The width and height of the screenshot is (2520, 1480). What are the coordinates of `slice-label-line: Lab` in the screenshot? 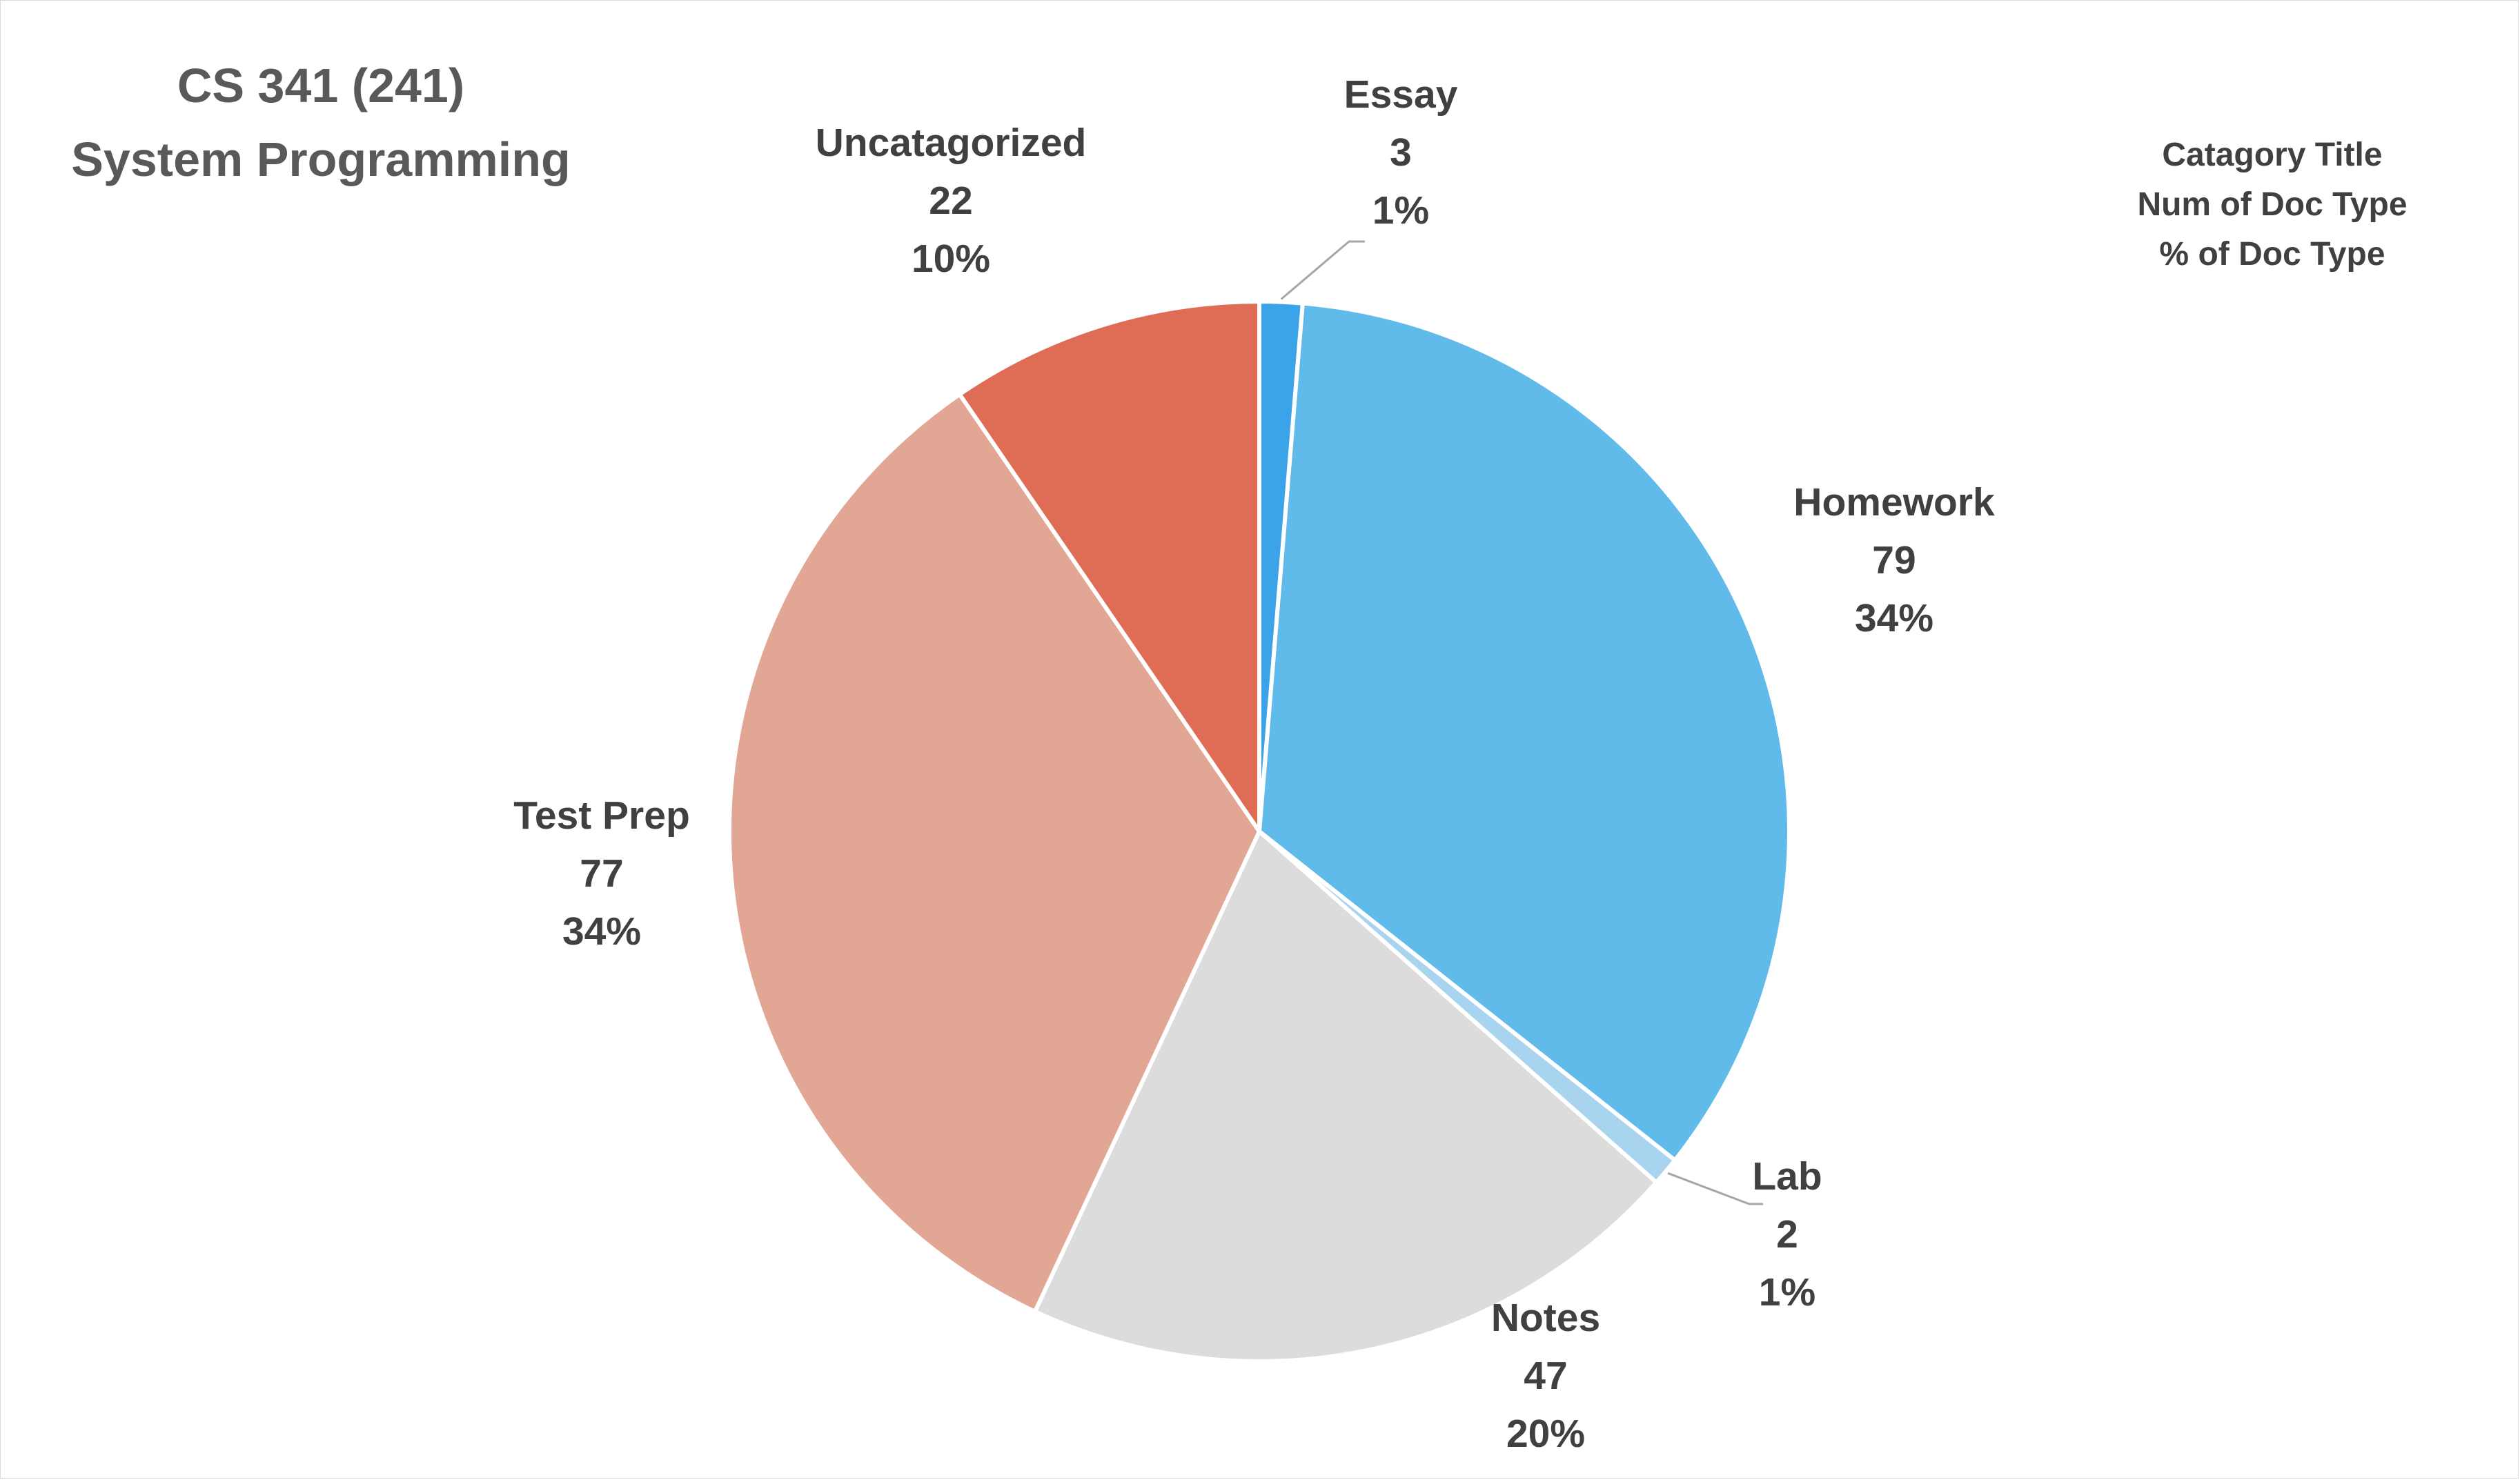 It's located at (1787, 1176).